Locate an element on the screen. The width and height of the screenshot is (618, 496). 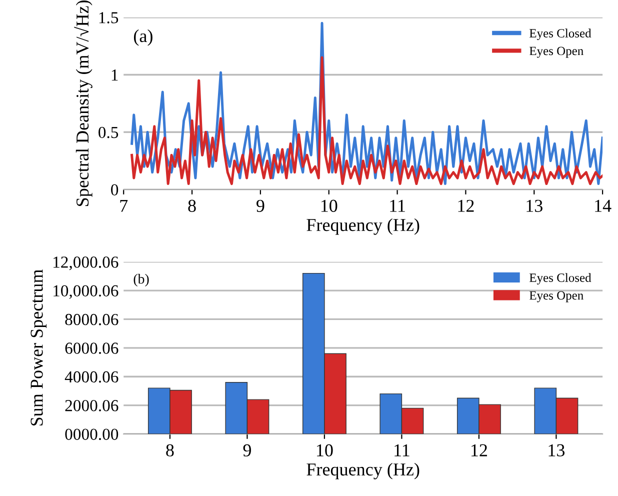
y-tick-label: 0 is located at coordinates (114, 190).